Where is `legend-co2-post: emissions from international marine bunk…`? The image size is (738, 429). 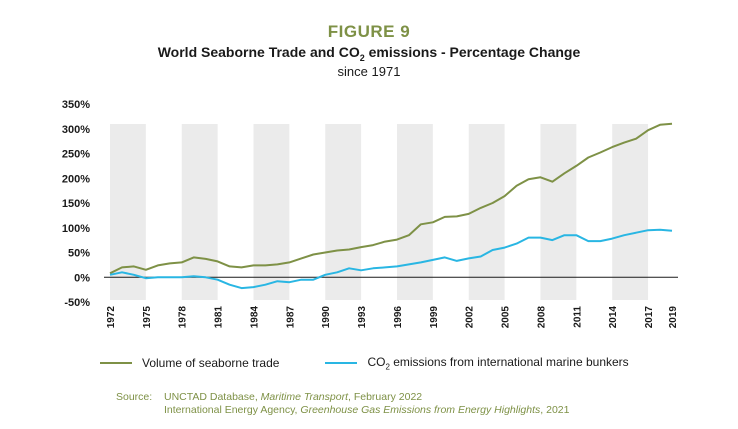
legend-co2-post: emissions from international marine bunk… is located at coordinates (509, 362).